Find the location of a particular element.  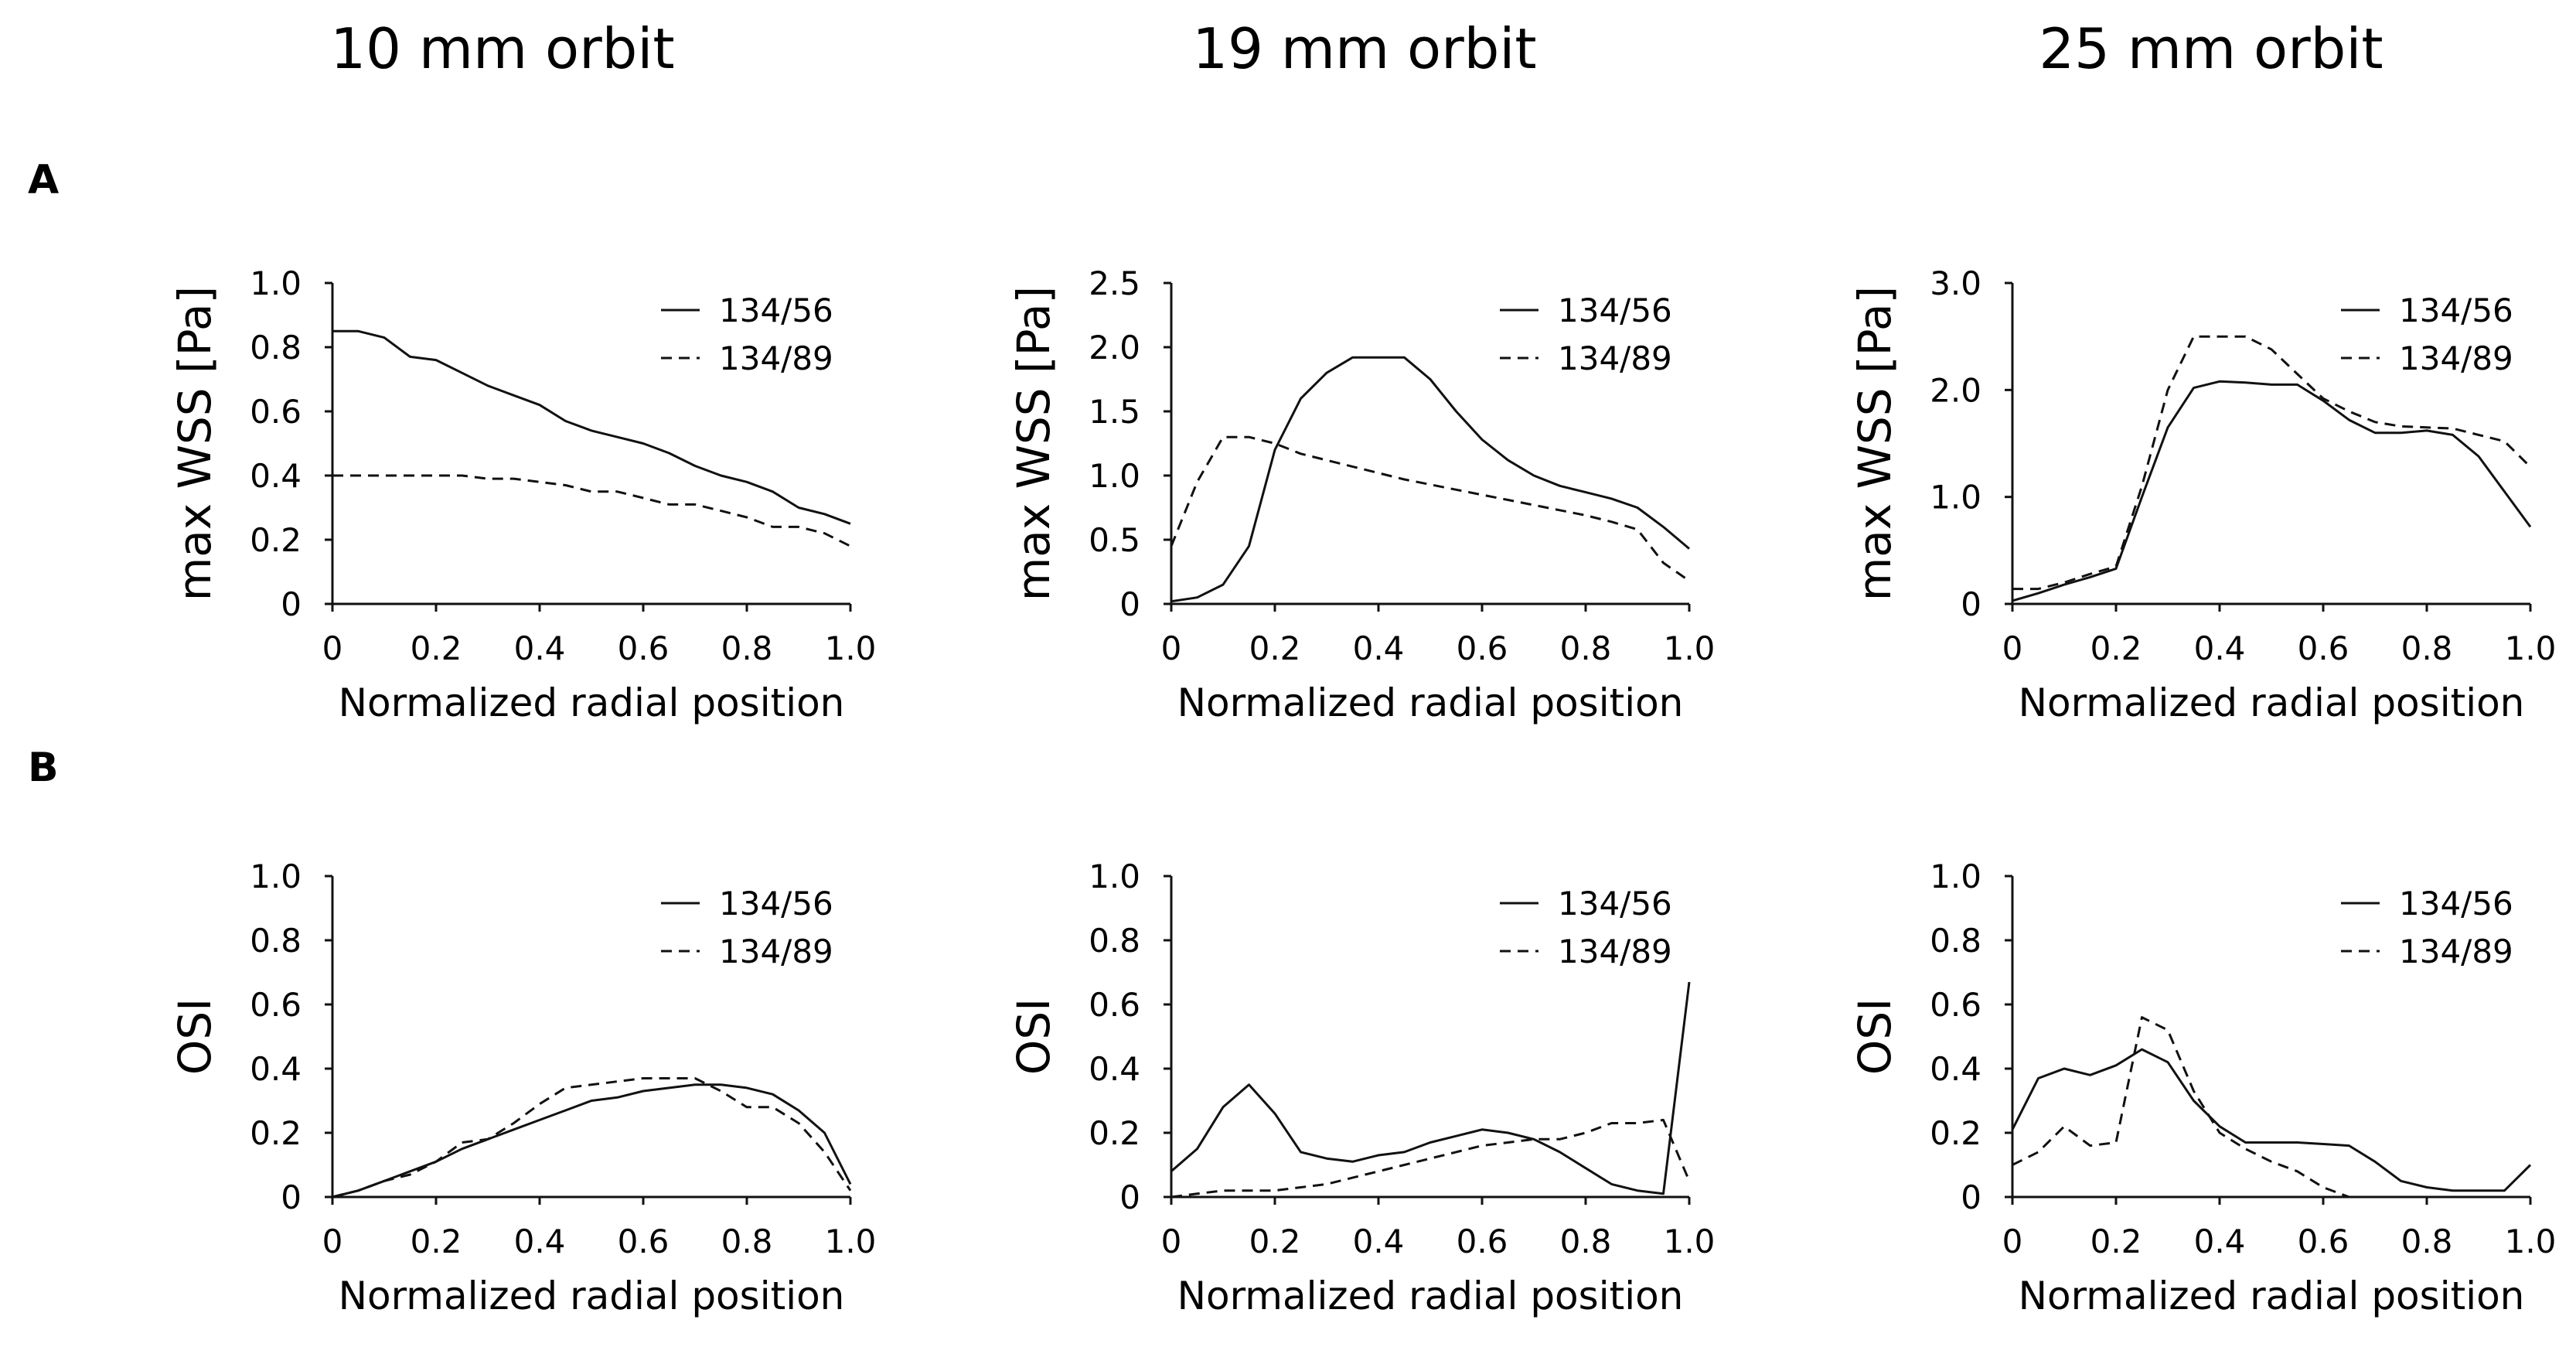

y-tick-label: 1.5 is located at coordinates (1114, 412).